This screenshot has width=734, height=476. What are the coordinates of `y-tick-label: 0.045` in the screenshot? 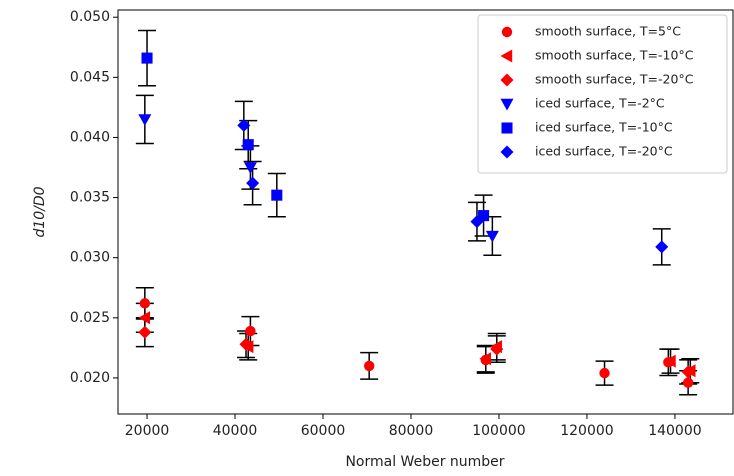 It's located at (90, 77).